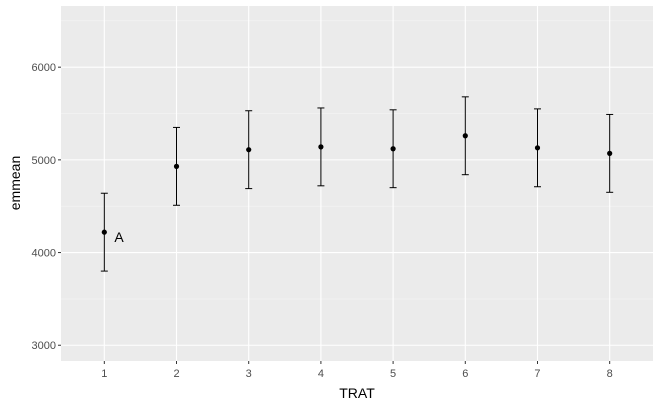 This screenshot has height=408, width=661. I want to click on annotations: A, so click(119, 237).